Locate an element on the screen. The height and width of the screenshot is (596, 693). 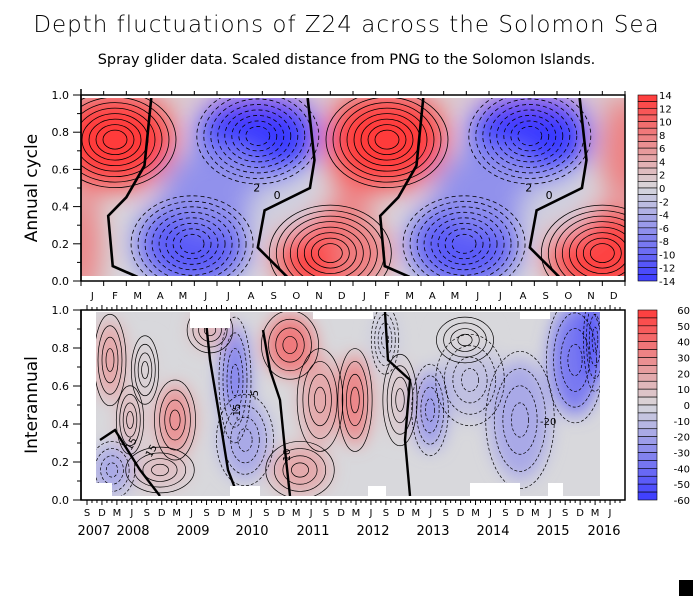
annual-colorbar: 14 12 10 8 6 4 2 0 -2 -4 -6 -8 -10 -12 -14 is located at coordinates (656, 189).